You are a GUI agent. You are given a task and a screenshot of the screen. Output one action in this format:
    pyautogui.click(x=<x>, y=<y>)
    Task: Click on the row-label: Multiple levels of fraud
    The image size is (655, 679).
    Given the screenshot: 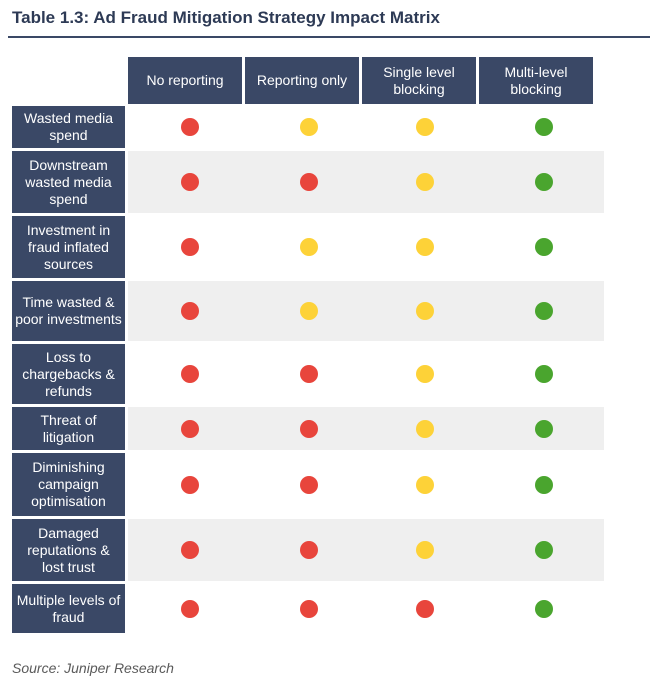 What is the action you would take?
    pyautogui.click(x=68, y=608)
    